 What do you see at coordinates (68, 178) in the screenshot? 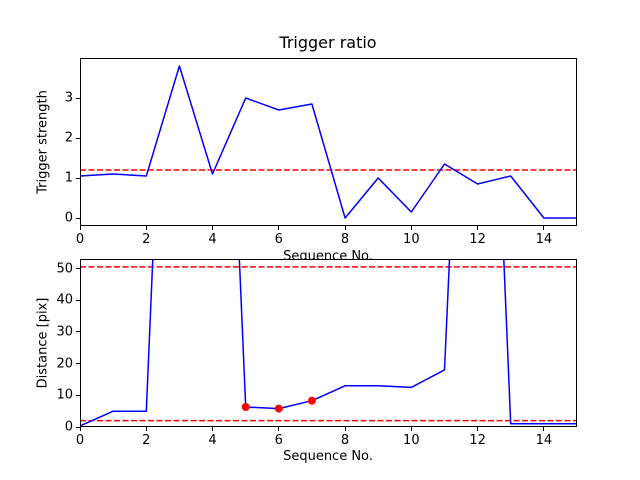
I see `y-tick-label: 1` at bounding box center [68, 178].